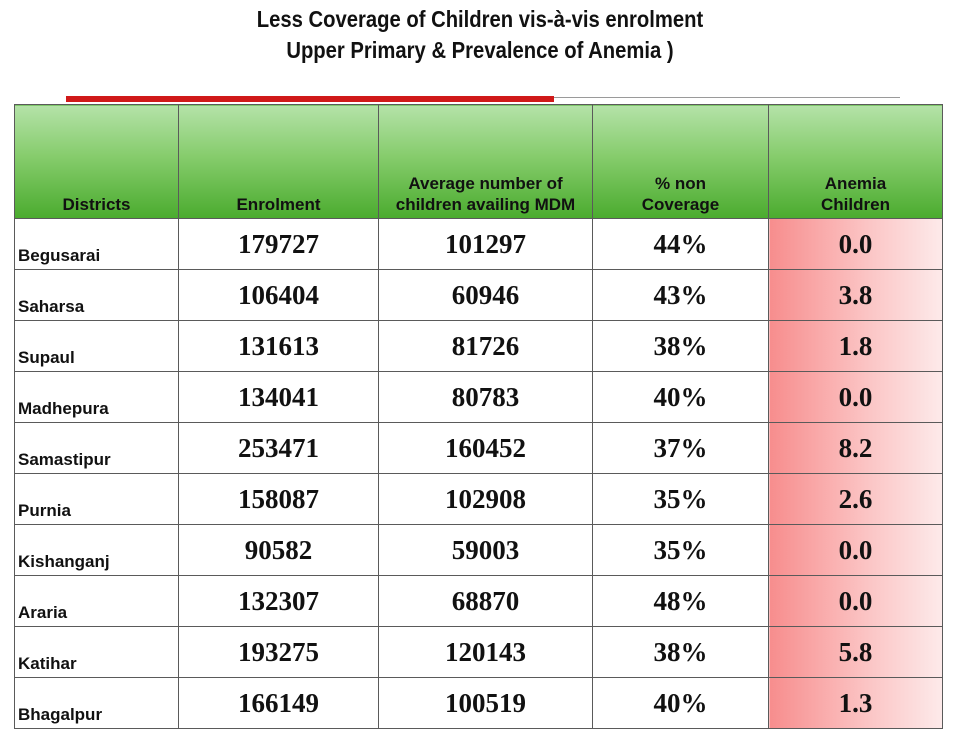 This screenshot has width=960, height=729. What do you see at coordinates (278, 601) in the screenshot?
I see `enrolment-cell: 132307` at bounding box center [278, 601].